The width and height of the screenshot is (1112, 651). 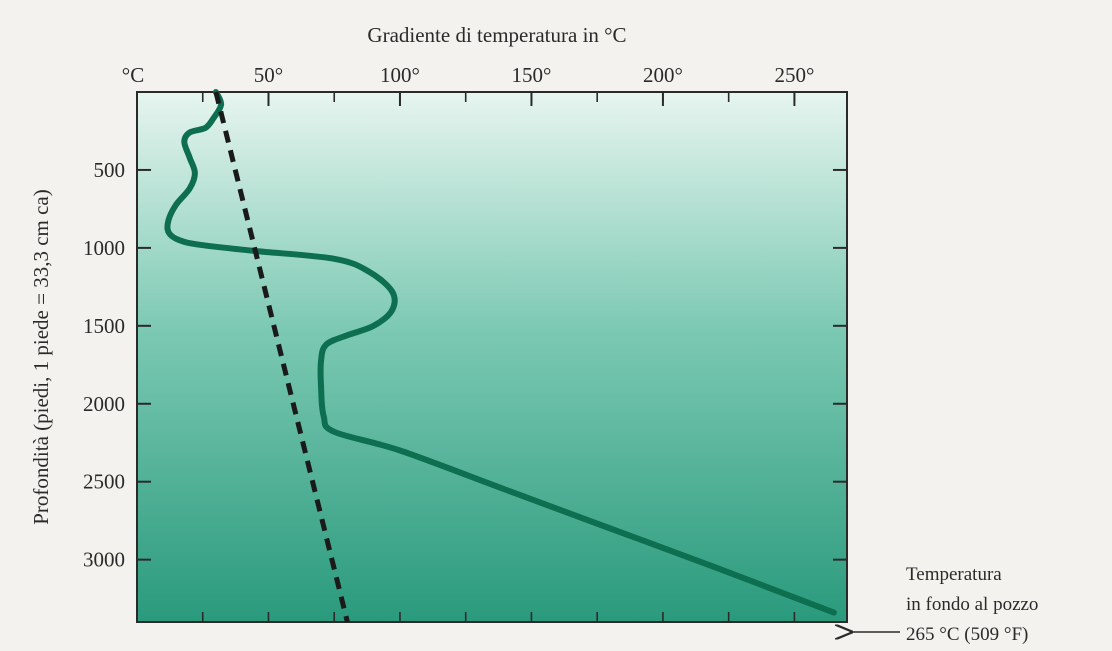 I want to click on y-tick-label: 500, so click(x=110, y=170).